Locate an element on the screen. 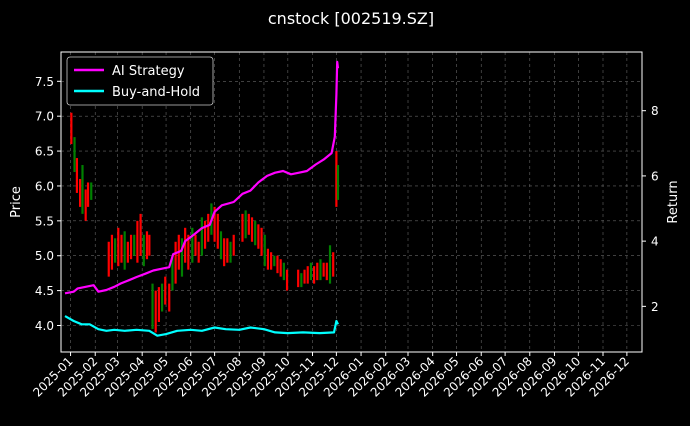 The image size is (690, 426). right-y-tick-label: 8 is located at coordinates (655, 111).